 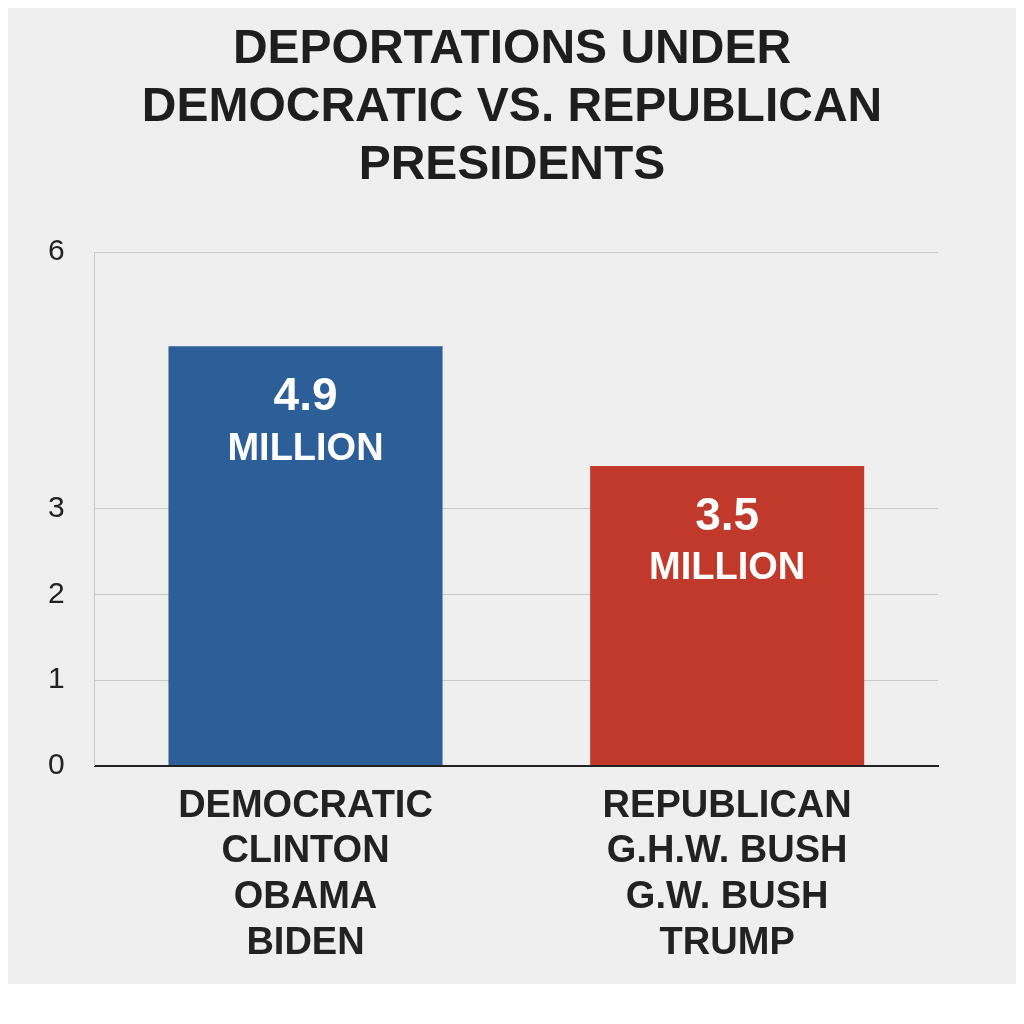 What do you see at coordinates (512, 105) in the screenshot?
I see `chart-title: DEPORTATIONS UNDER DEMOCRATIC VS. REPUBLICAN PRESIDENTS` at bounding box center [512, 105].